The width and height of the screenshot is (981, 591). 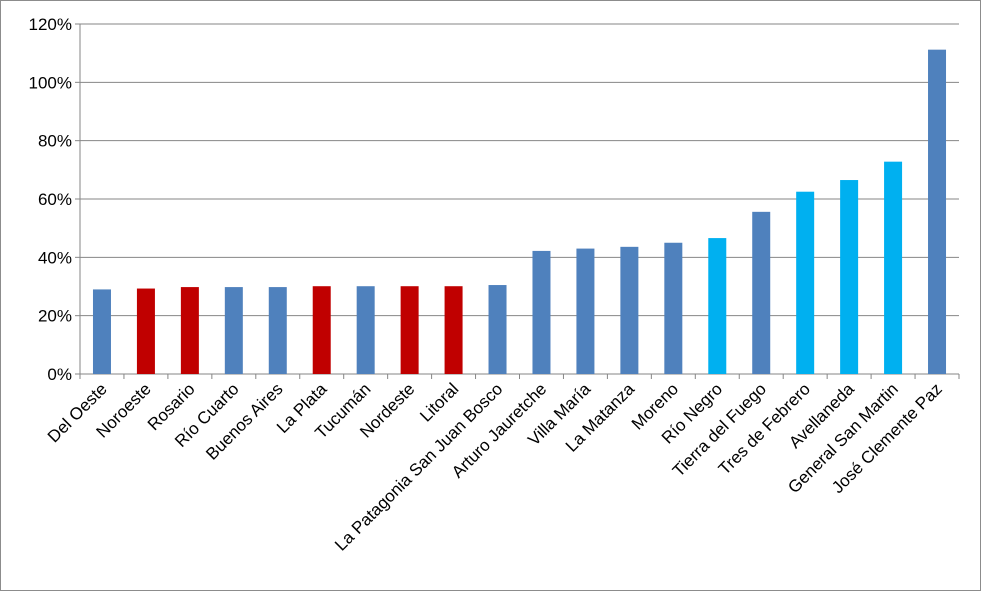 I want to click on y-tick-labels: 0% 20% 40% 60% 80% 100% 120%, so click(x=50, y=199).